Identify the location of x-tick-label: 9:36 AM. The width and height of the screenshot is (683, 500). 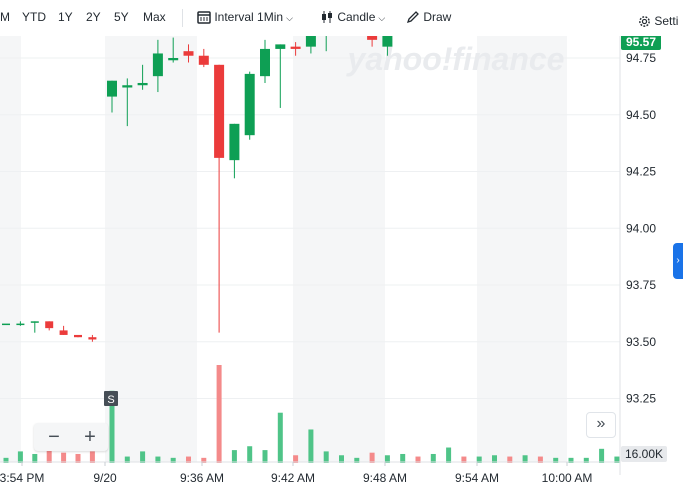
(202, 478).